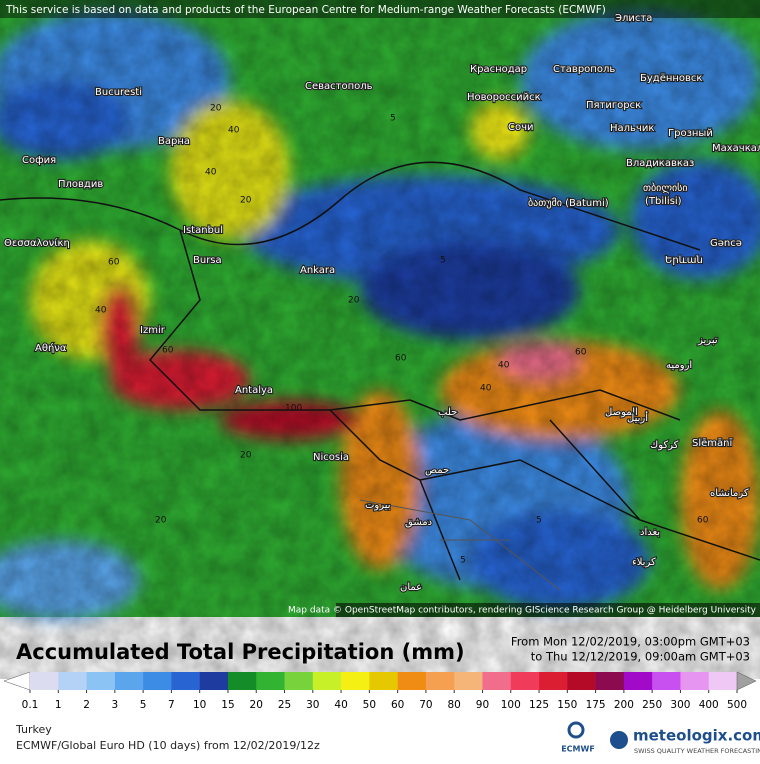 This screenshot has width=760, height=764. Describe the element at coordinates (369, 705) in the screenshot. I see `colorbar-label: 50` at that location.